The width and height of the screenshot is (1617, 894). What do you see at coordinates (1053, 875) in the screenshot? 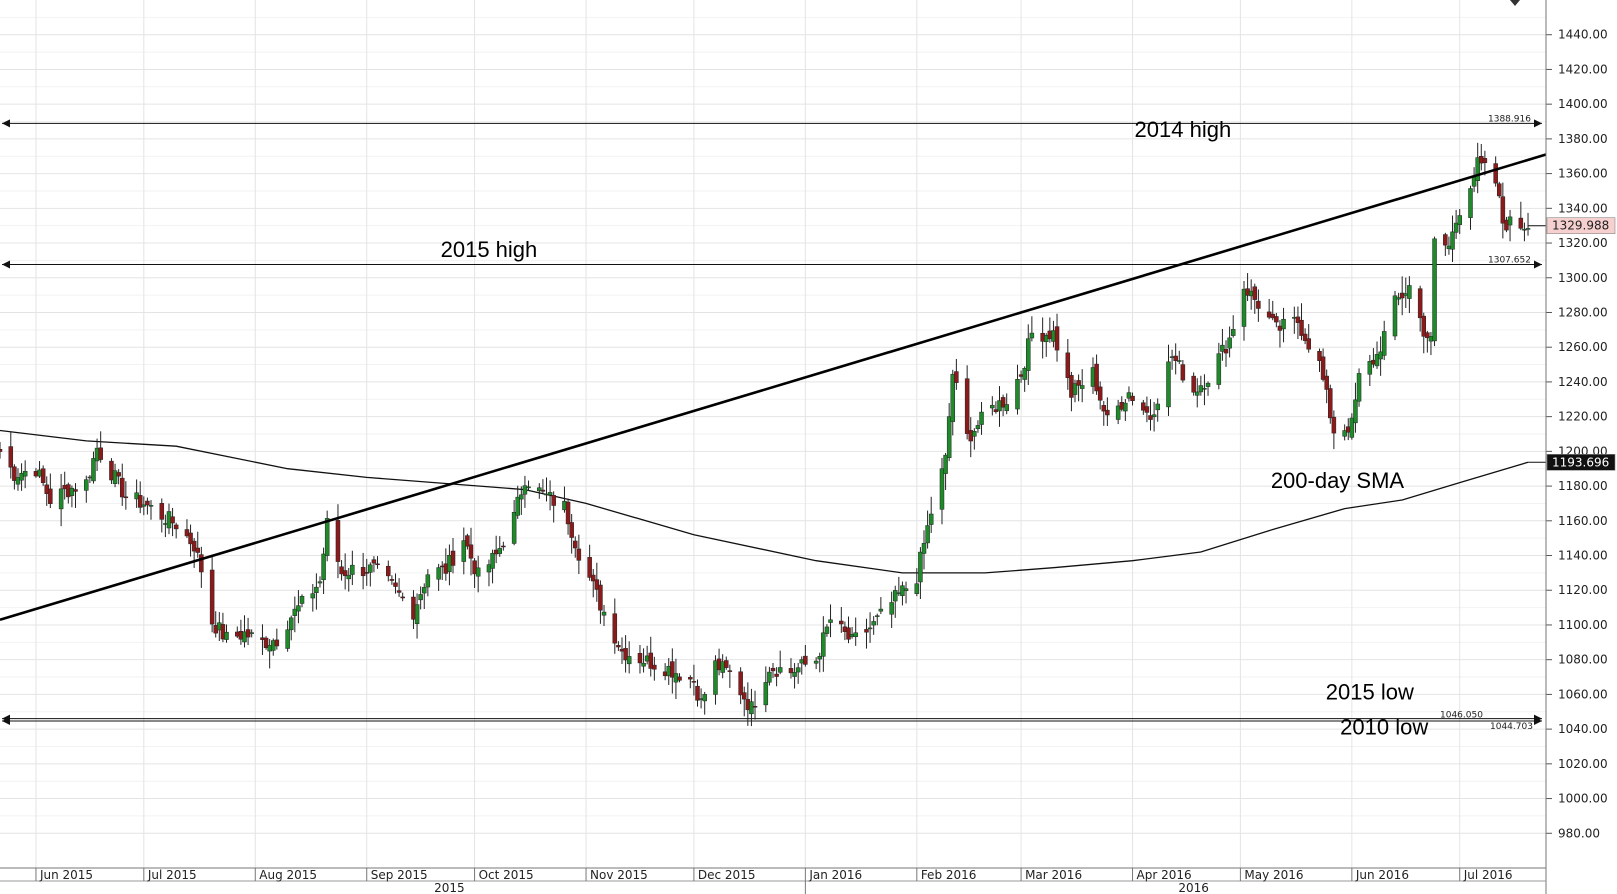
I see `x-tick-label: Mar 2016` at bounding box center [1053, 875].